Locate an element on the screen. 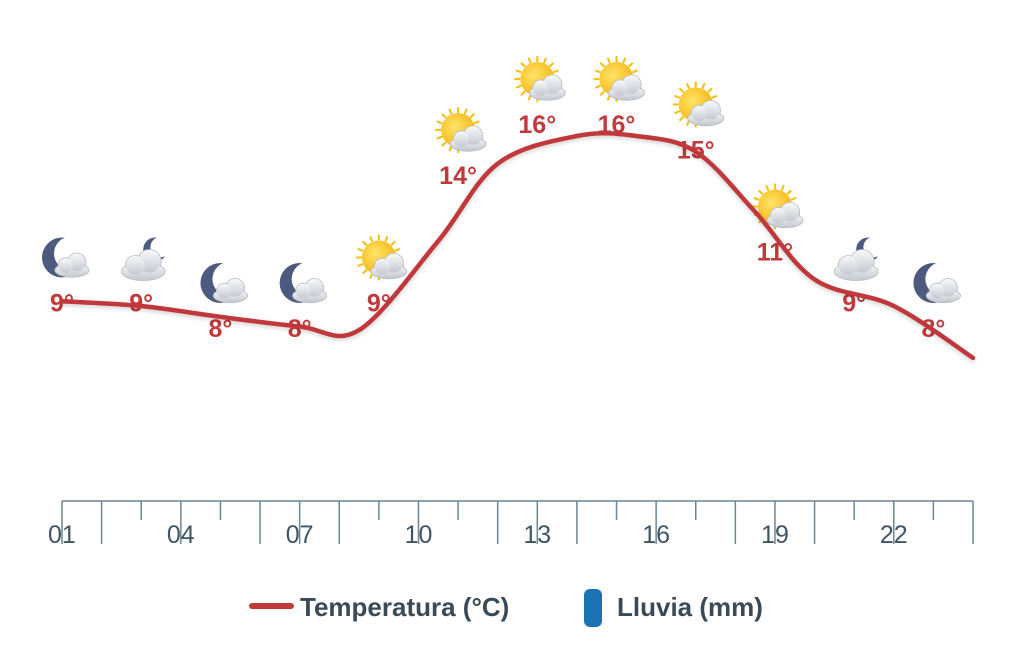  x-tick-label: 07 is located at coordinates (300, 535).